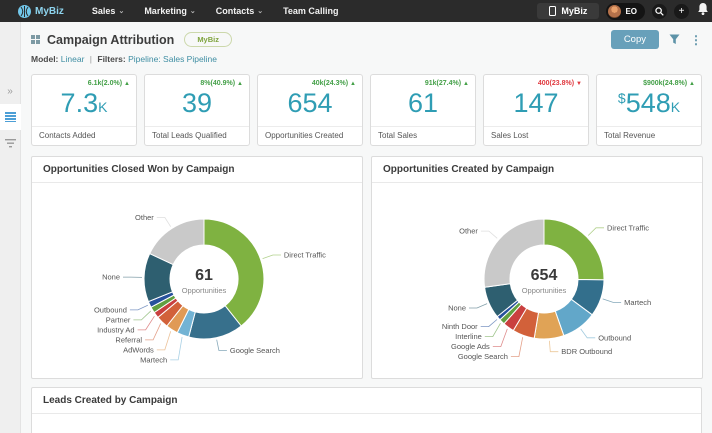  What do you see at coordinates (674, 39) in the screenshot?
I see `funnel-filter-icon` at bounding box center [674, 39].